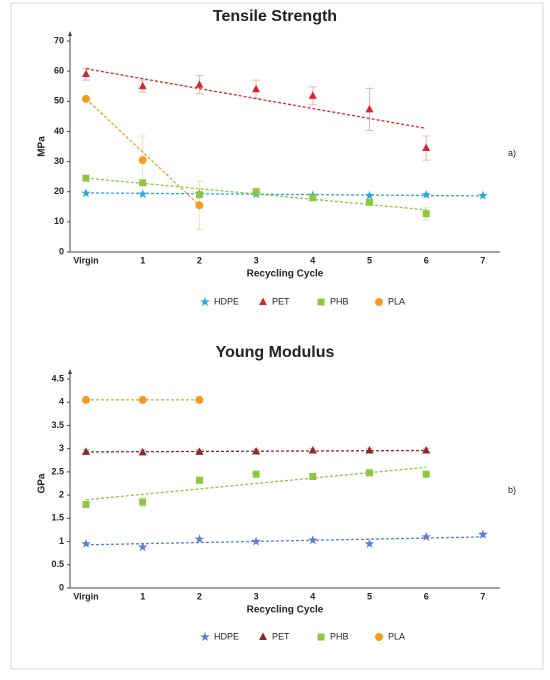 This screenshot has height=680, width=550. Describe the element at coordinates (512, 153) in the screenshot. I see `panel-label: a)` at that location.